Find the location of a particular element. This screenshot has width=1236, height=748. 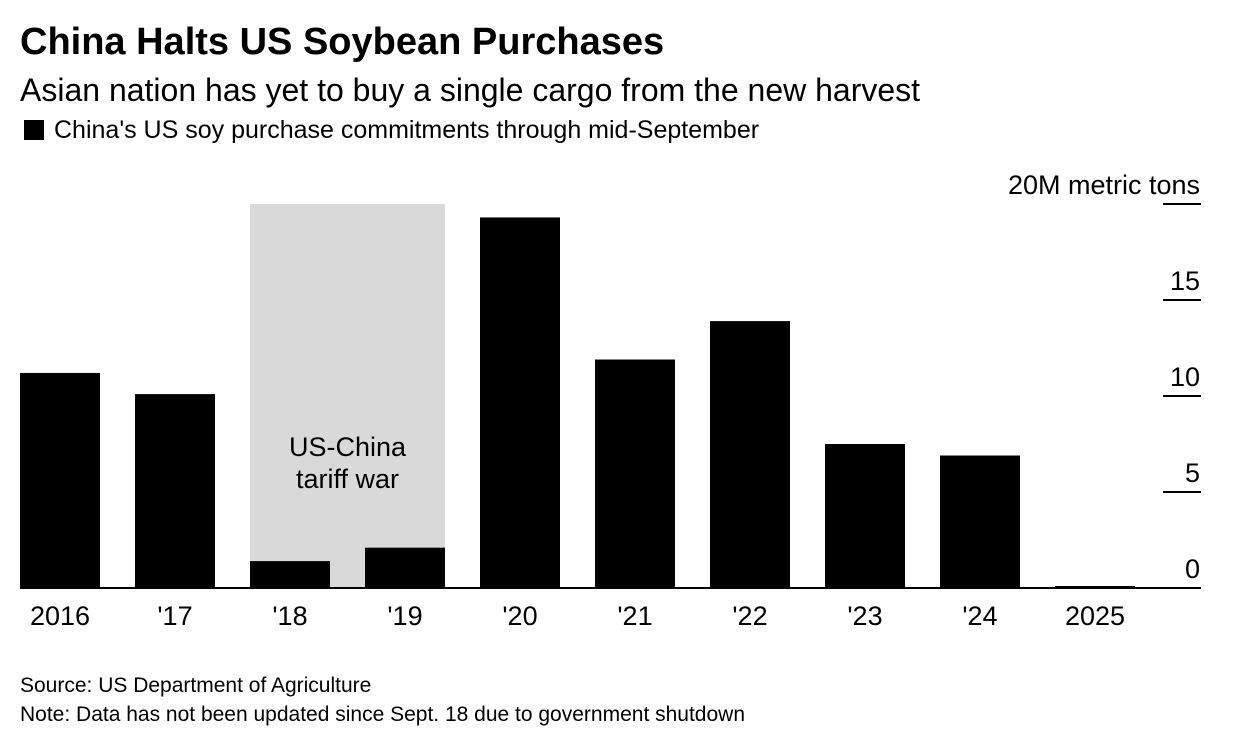

y-tick-label: 15 is located at coordinates (1185, 281).